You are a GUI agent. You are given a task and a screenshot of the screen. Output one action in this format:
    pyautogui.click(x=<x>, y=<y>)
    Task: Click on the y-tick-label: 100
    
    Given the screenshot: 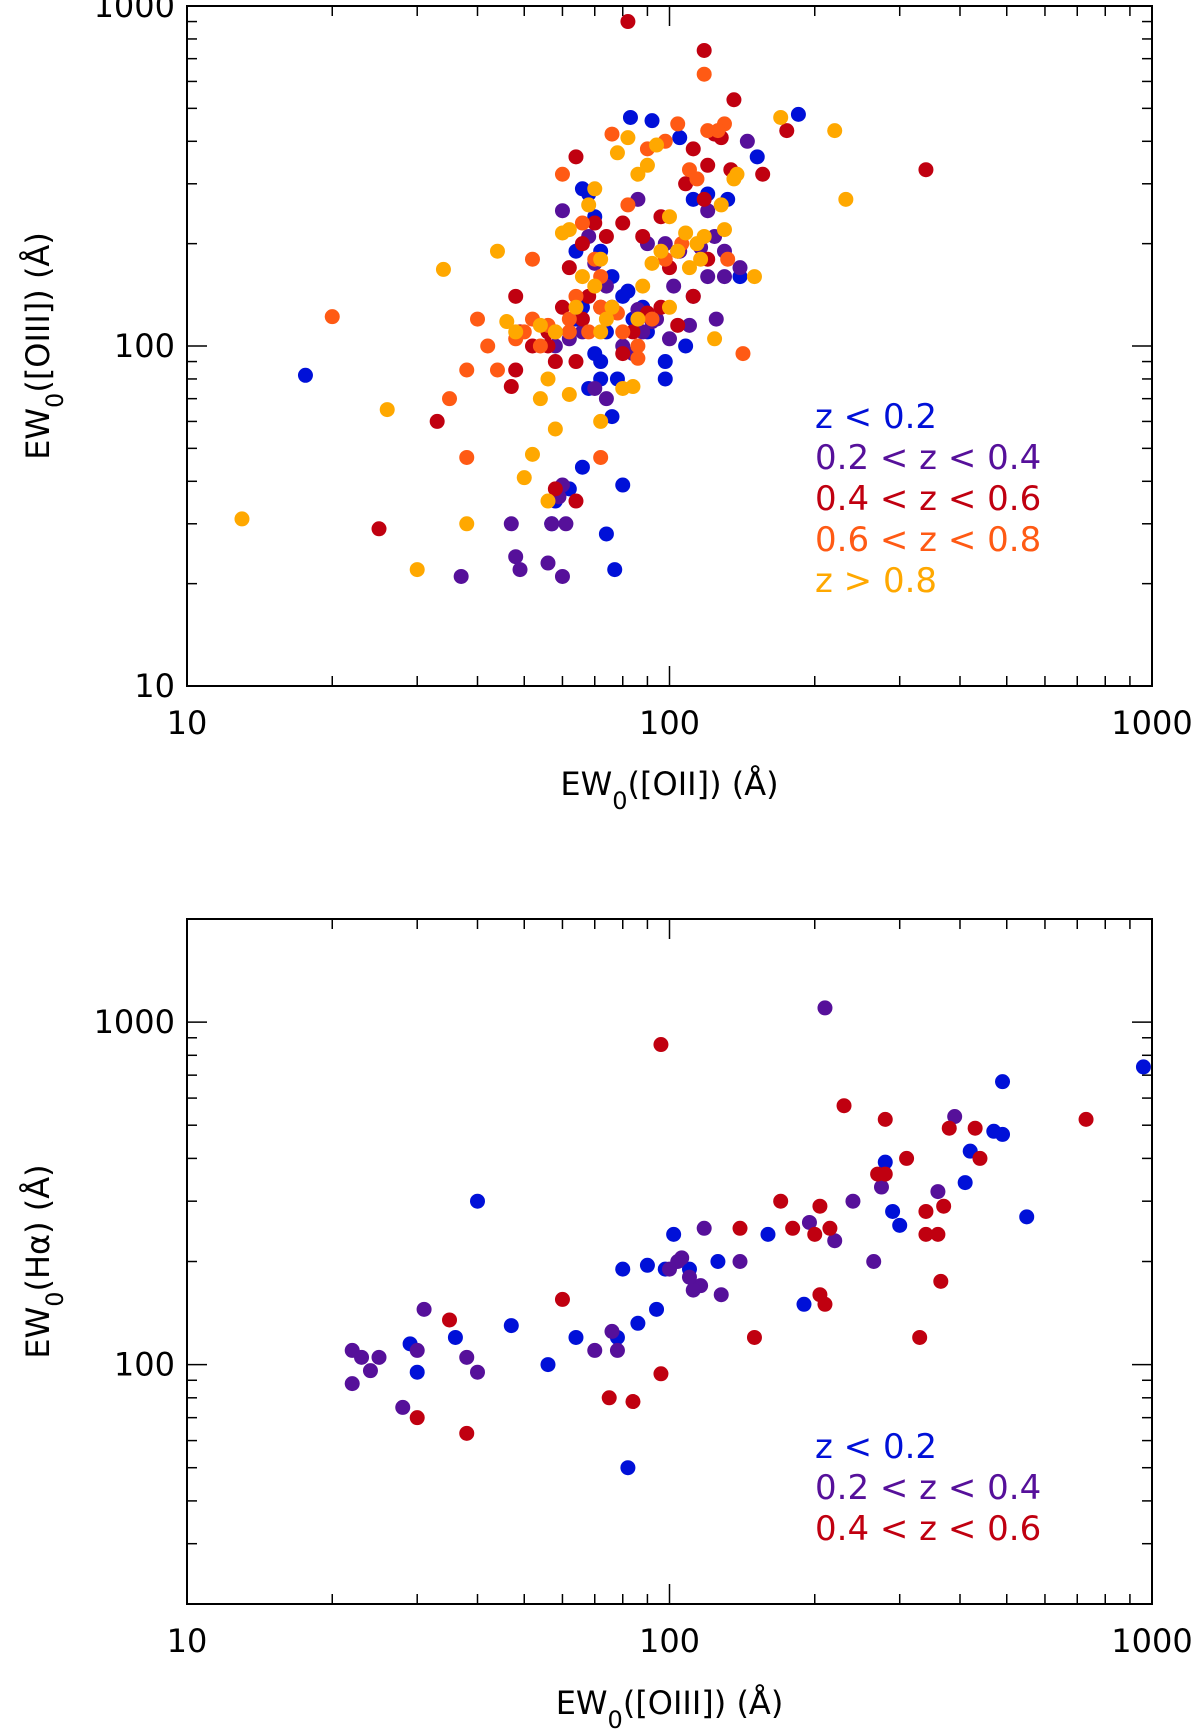 What is the action you would take?
    pyautogui.click(x=144, y=1365)
    